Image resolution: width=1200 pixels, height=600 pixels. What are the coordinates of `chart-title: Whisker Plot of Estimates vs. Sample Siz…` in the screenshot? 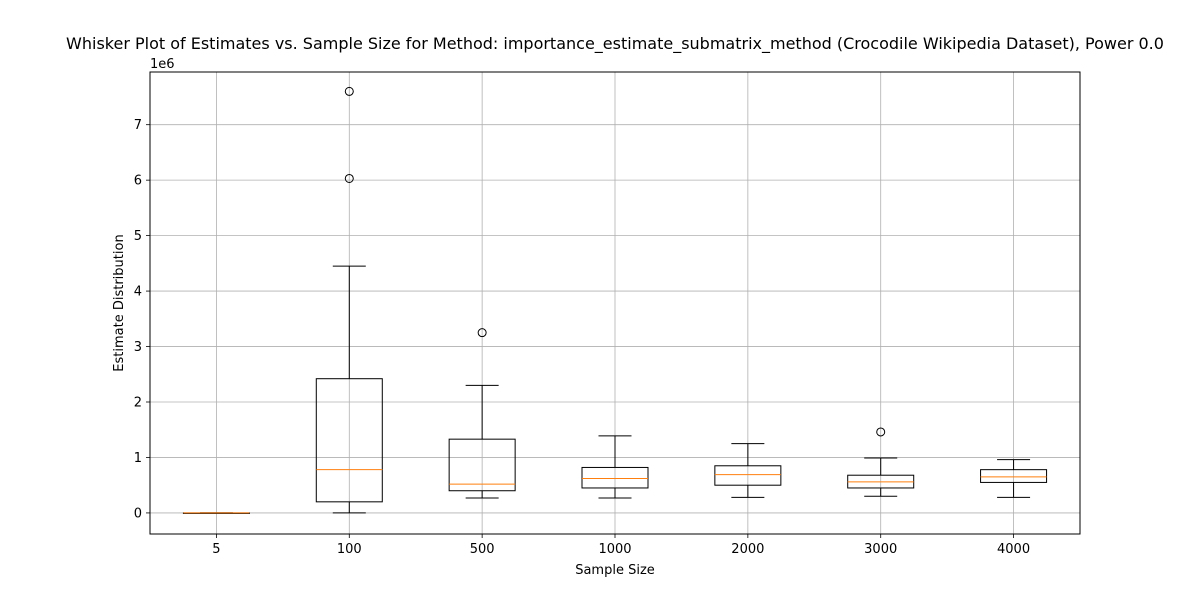 It's located at (615, 44).